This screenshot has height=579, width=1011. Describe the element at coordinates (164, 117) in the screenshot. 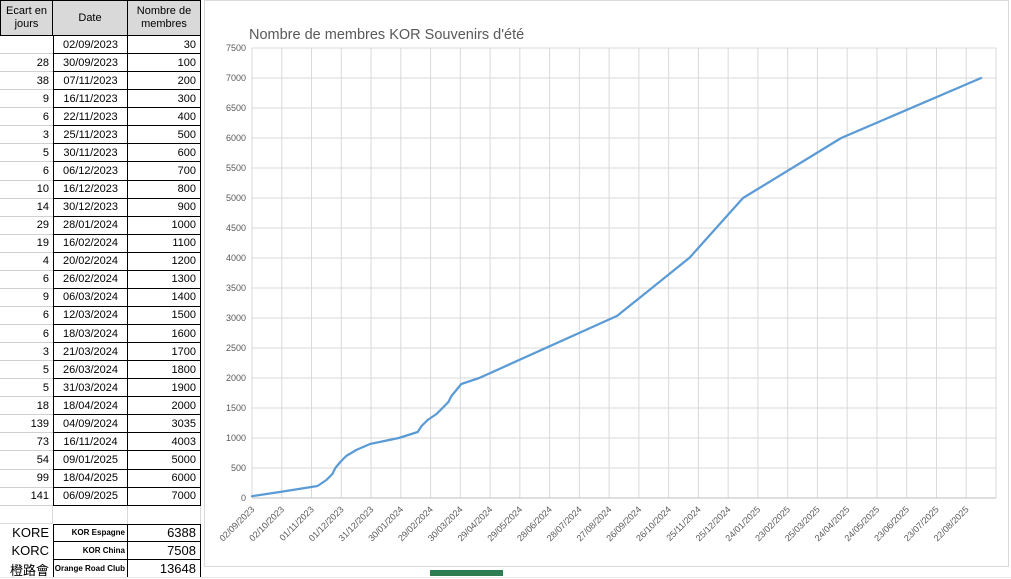

I see `cell-membres: 400` at that location.